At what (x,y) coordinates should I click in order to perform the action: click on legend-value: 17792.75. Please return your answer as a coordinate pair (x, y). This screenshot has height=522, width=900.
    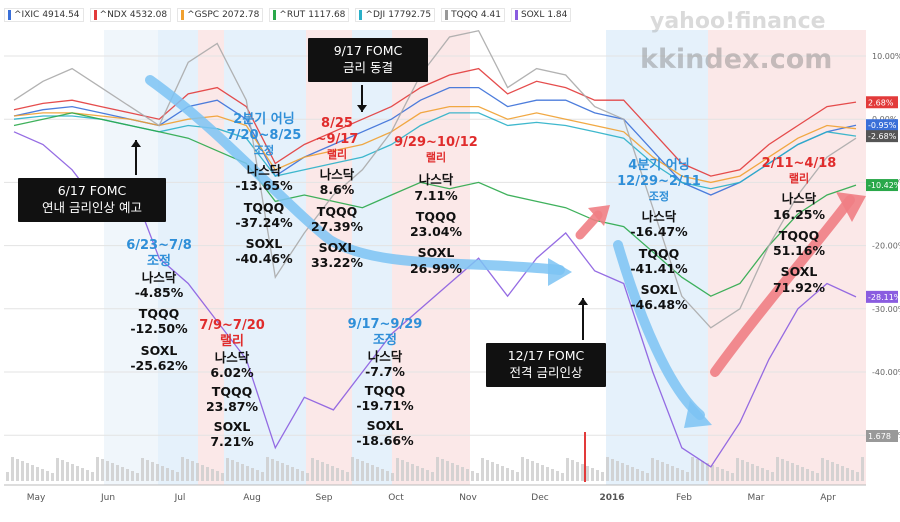
    Looking at the image, I should click on (410, 15).